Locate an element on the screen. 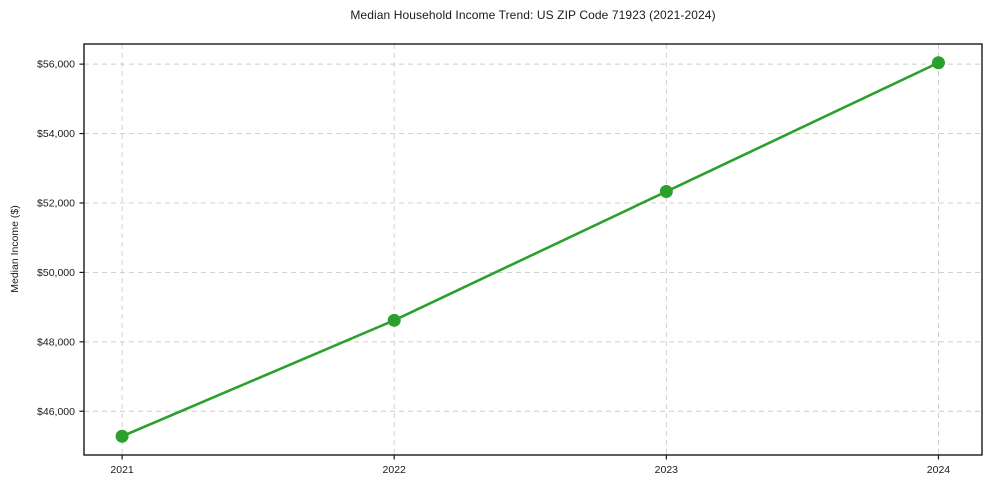  y-tick-label: $54,000 is located at coordinates (56, 134).